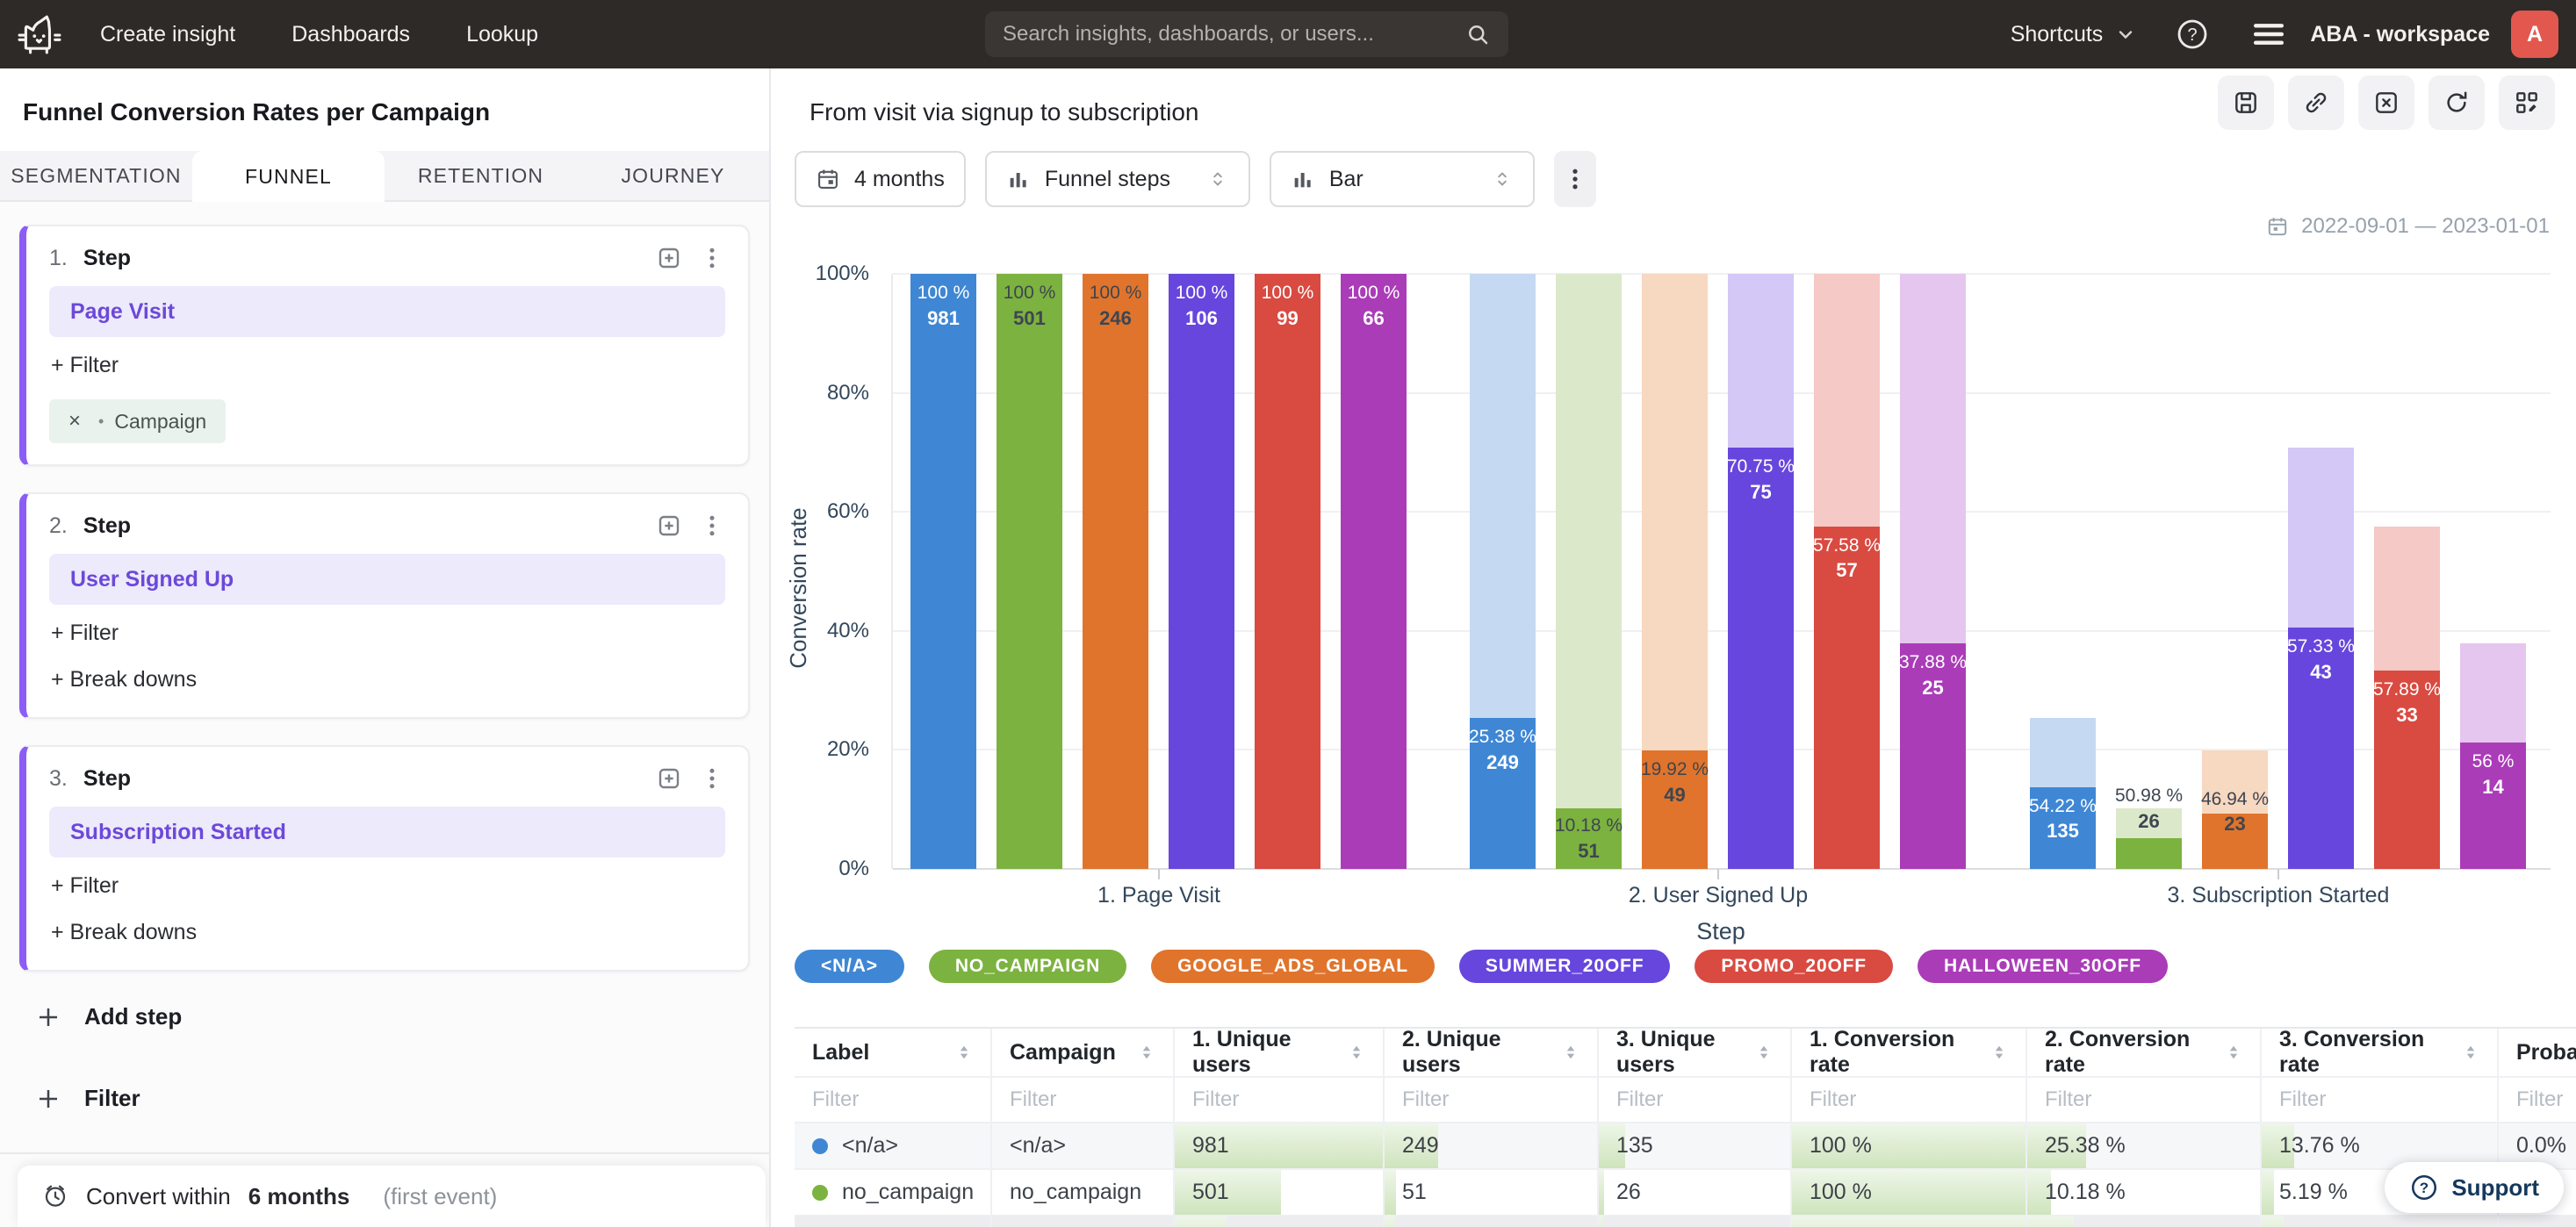 This screenshot has height=1227, width=2576. Describe the element at coordinates (392, 1098) in the screenshot. I see `add-global-filter-button: Filter` at that location.